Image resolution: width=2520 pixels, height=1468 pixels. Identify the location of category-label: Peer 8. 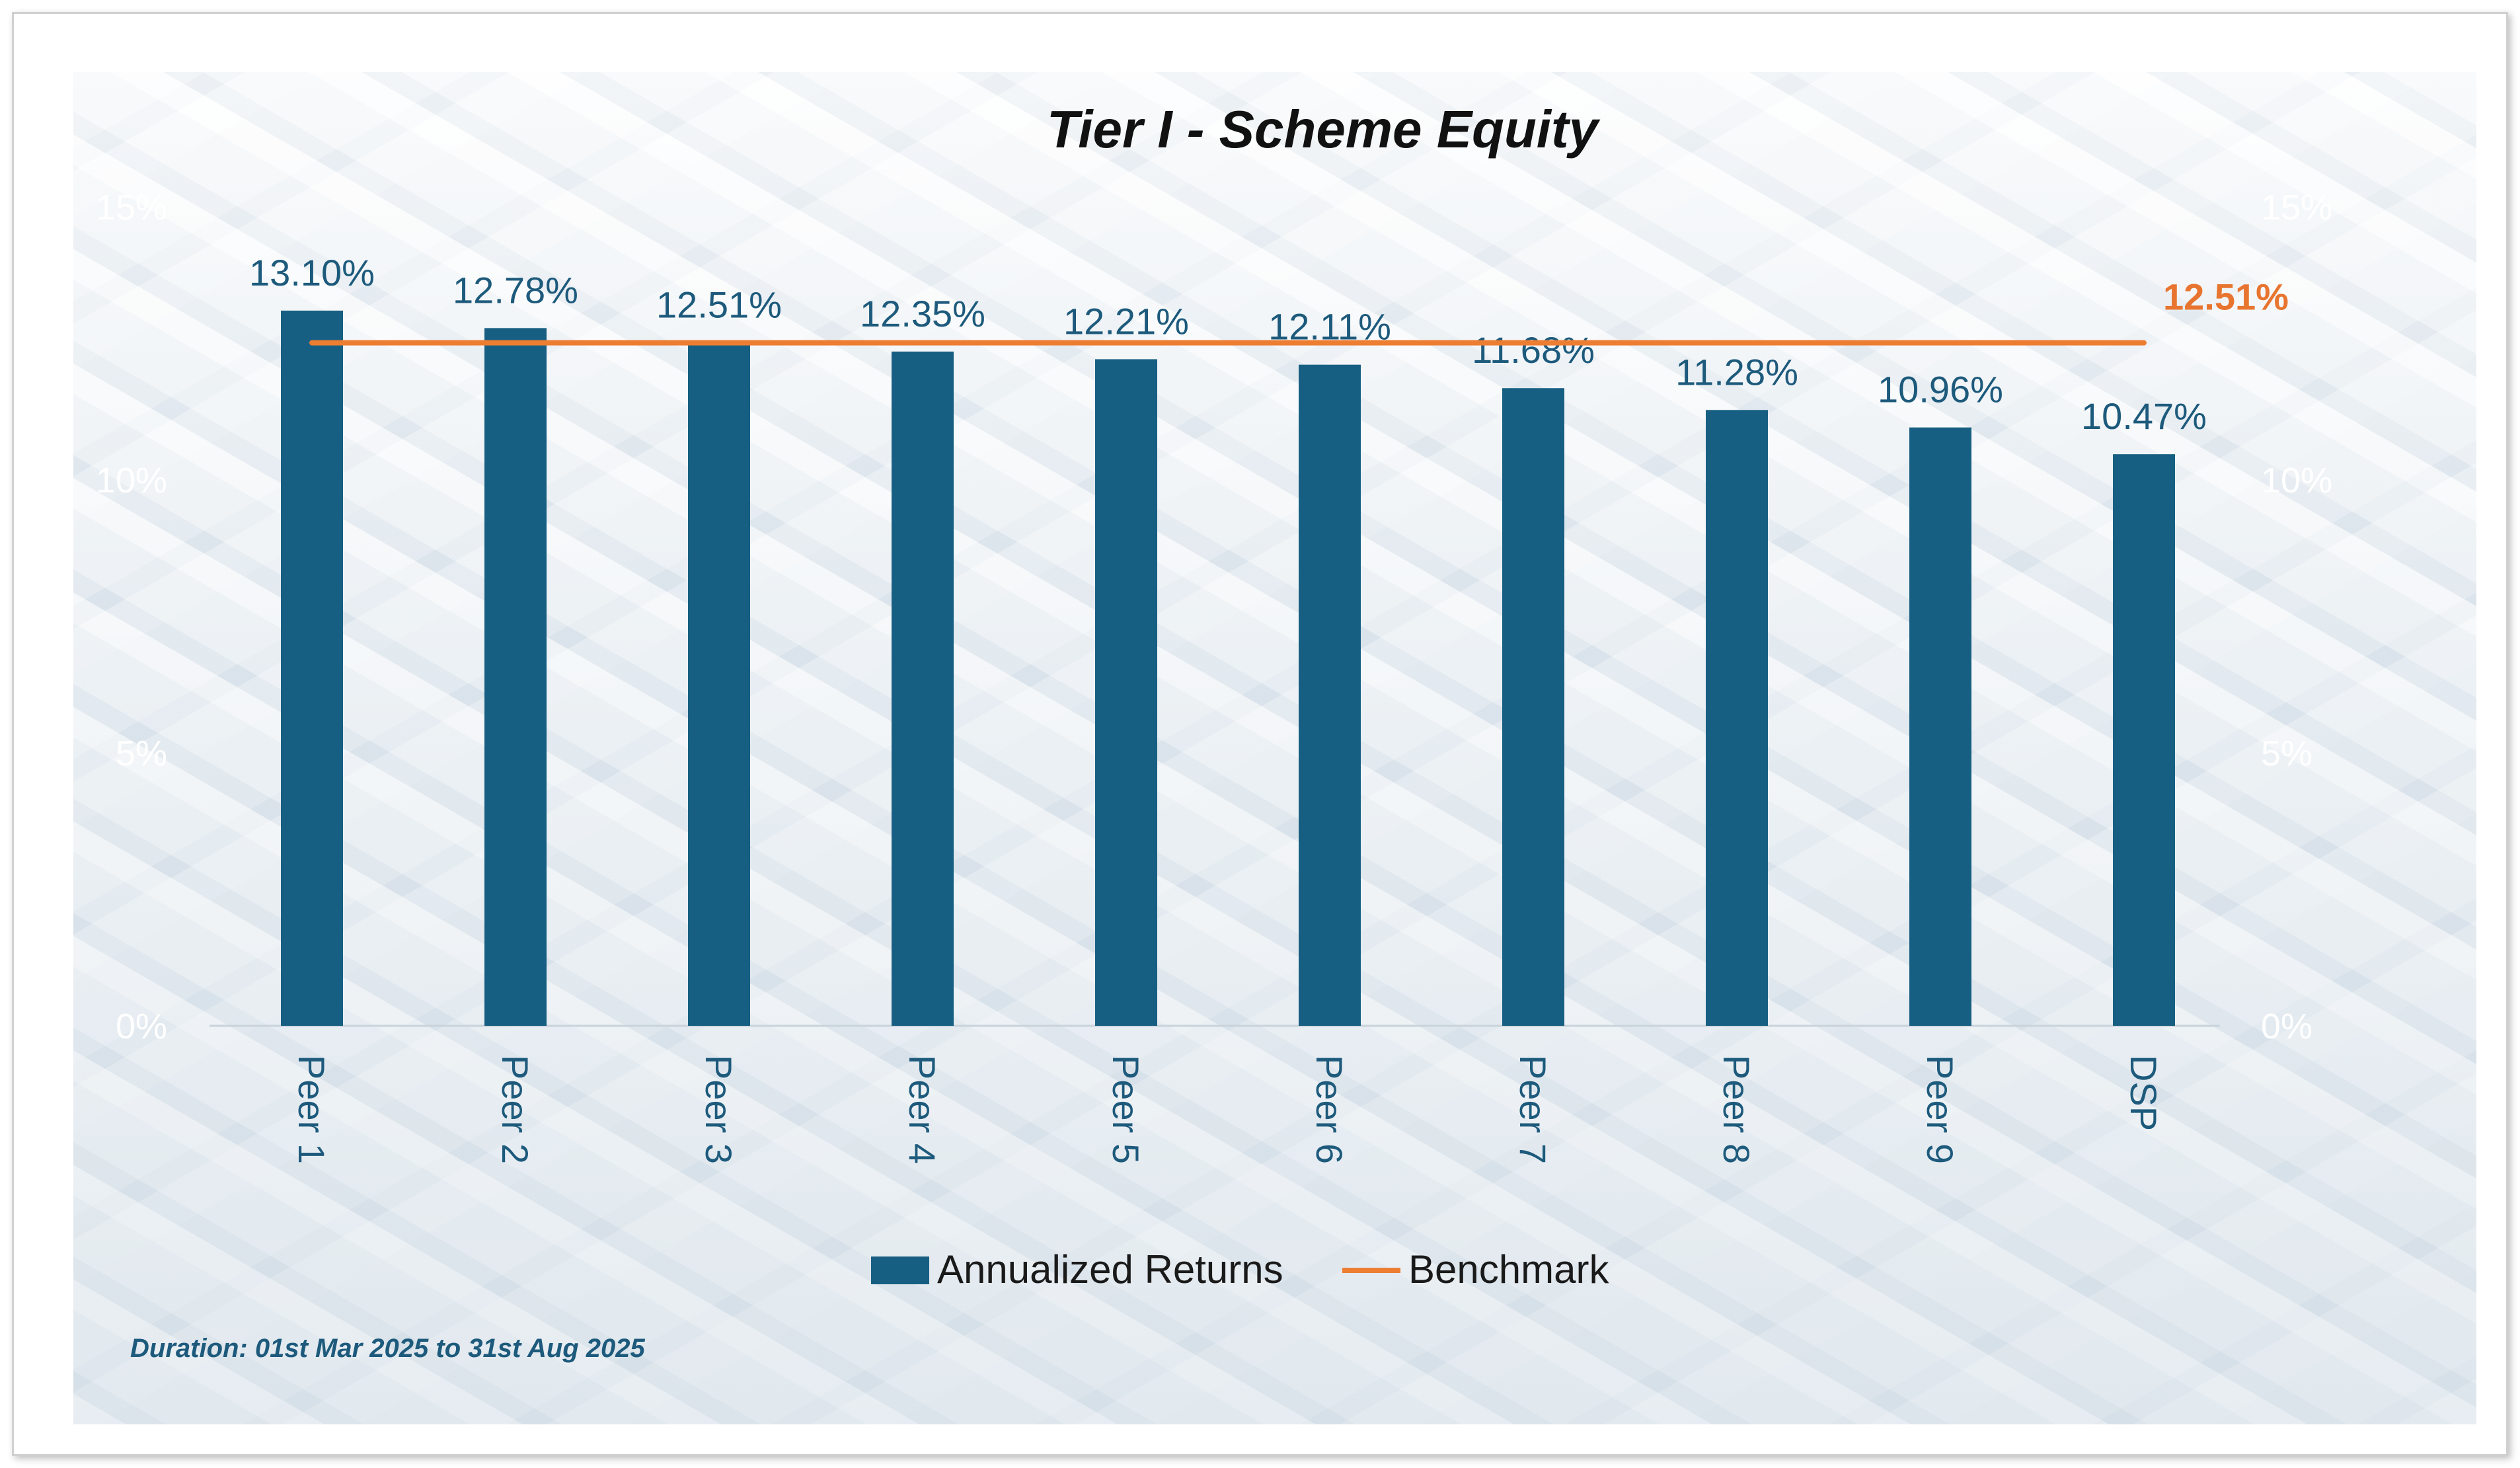
(1736, 1109).